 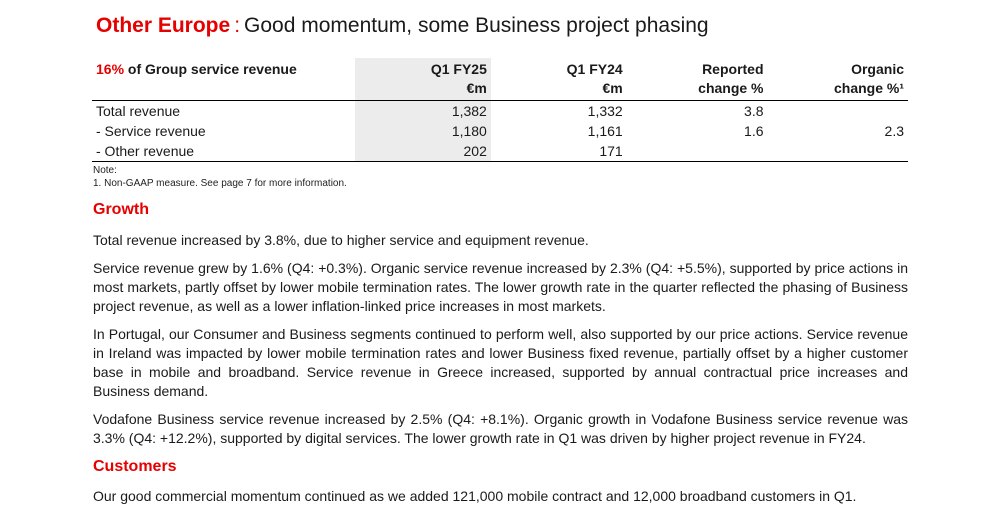 What do you see at coordinates (223, 79) in the screenshot?
I see `header-label: 16% of Group service revenue` at bounding box center [223, 79].